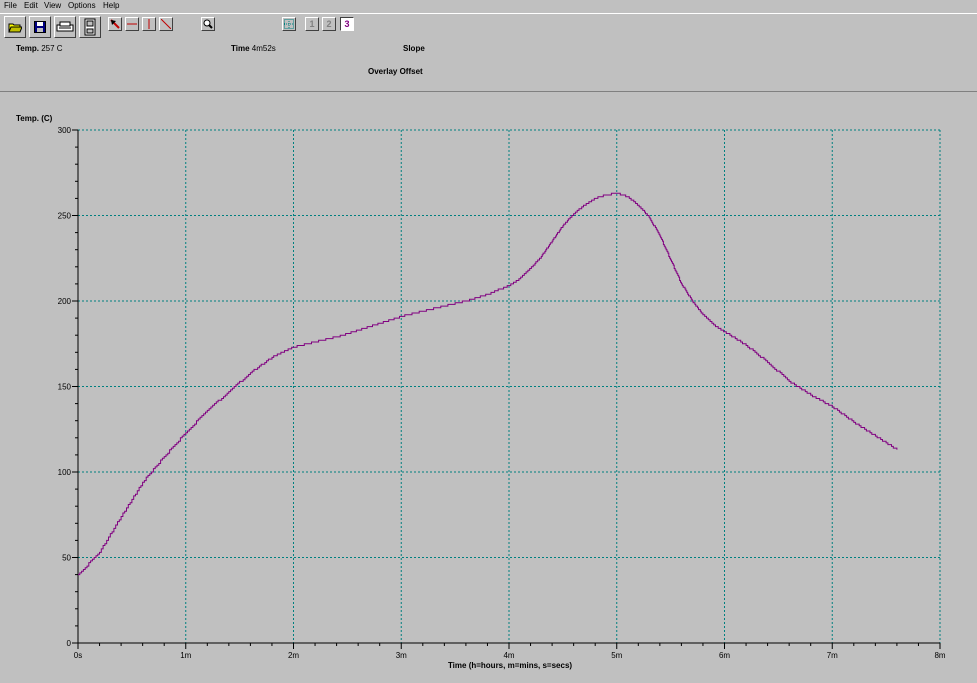  I want to click on slope-line-button, so click(166, 24).